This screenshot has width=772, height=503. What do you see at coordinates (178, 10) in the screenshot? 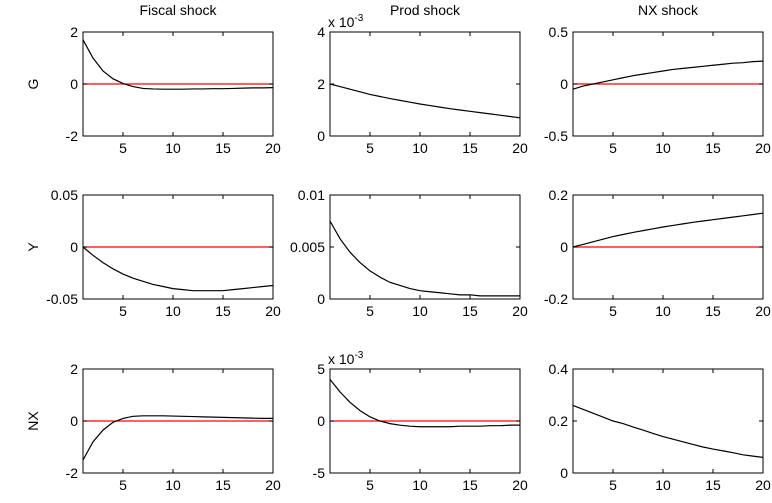
I see `panel-title: Fiscal shock` at bounding box center [178, 10].